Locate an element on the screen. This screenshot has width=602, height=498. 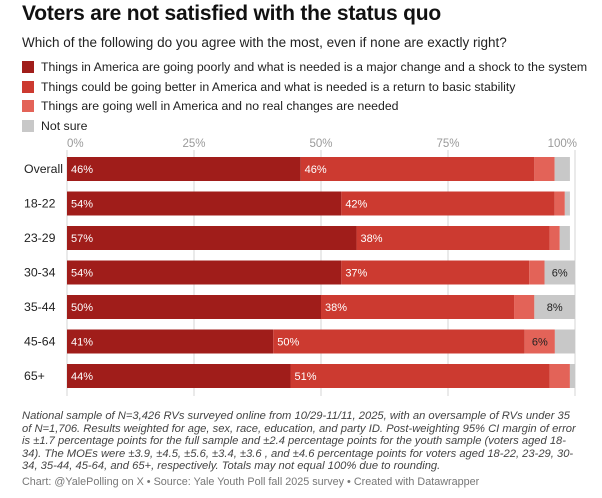
data-label: 41% is located at coordinates (82, 343).